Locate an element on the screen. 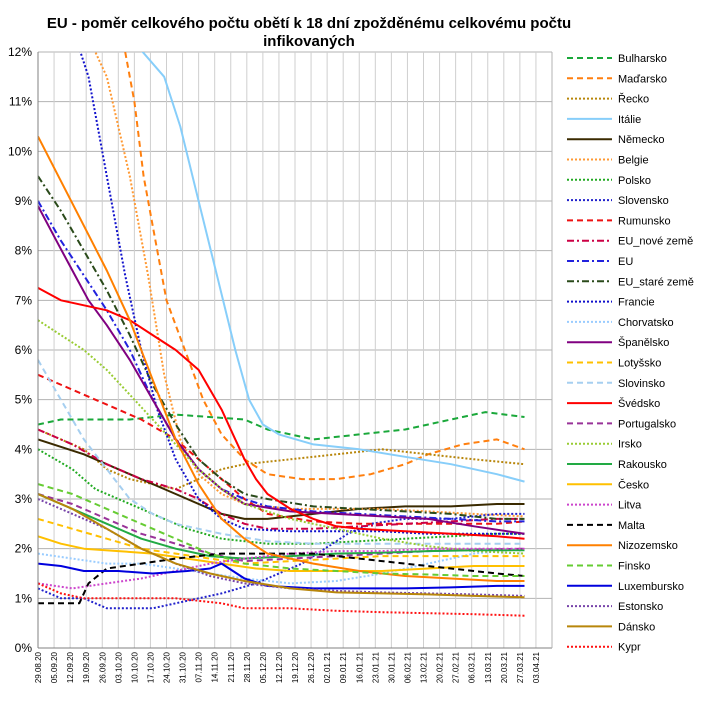  legend-label-19: Irsko is located at coordinates (630, 445).